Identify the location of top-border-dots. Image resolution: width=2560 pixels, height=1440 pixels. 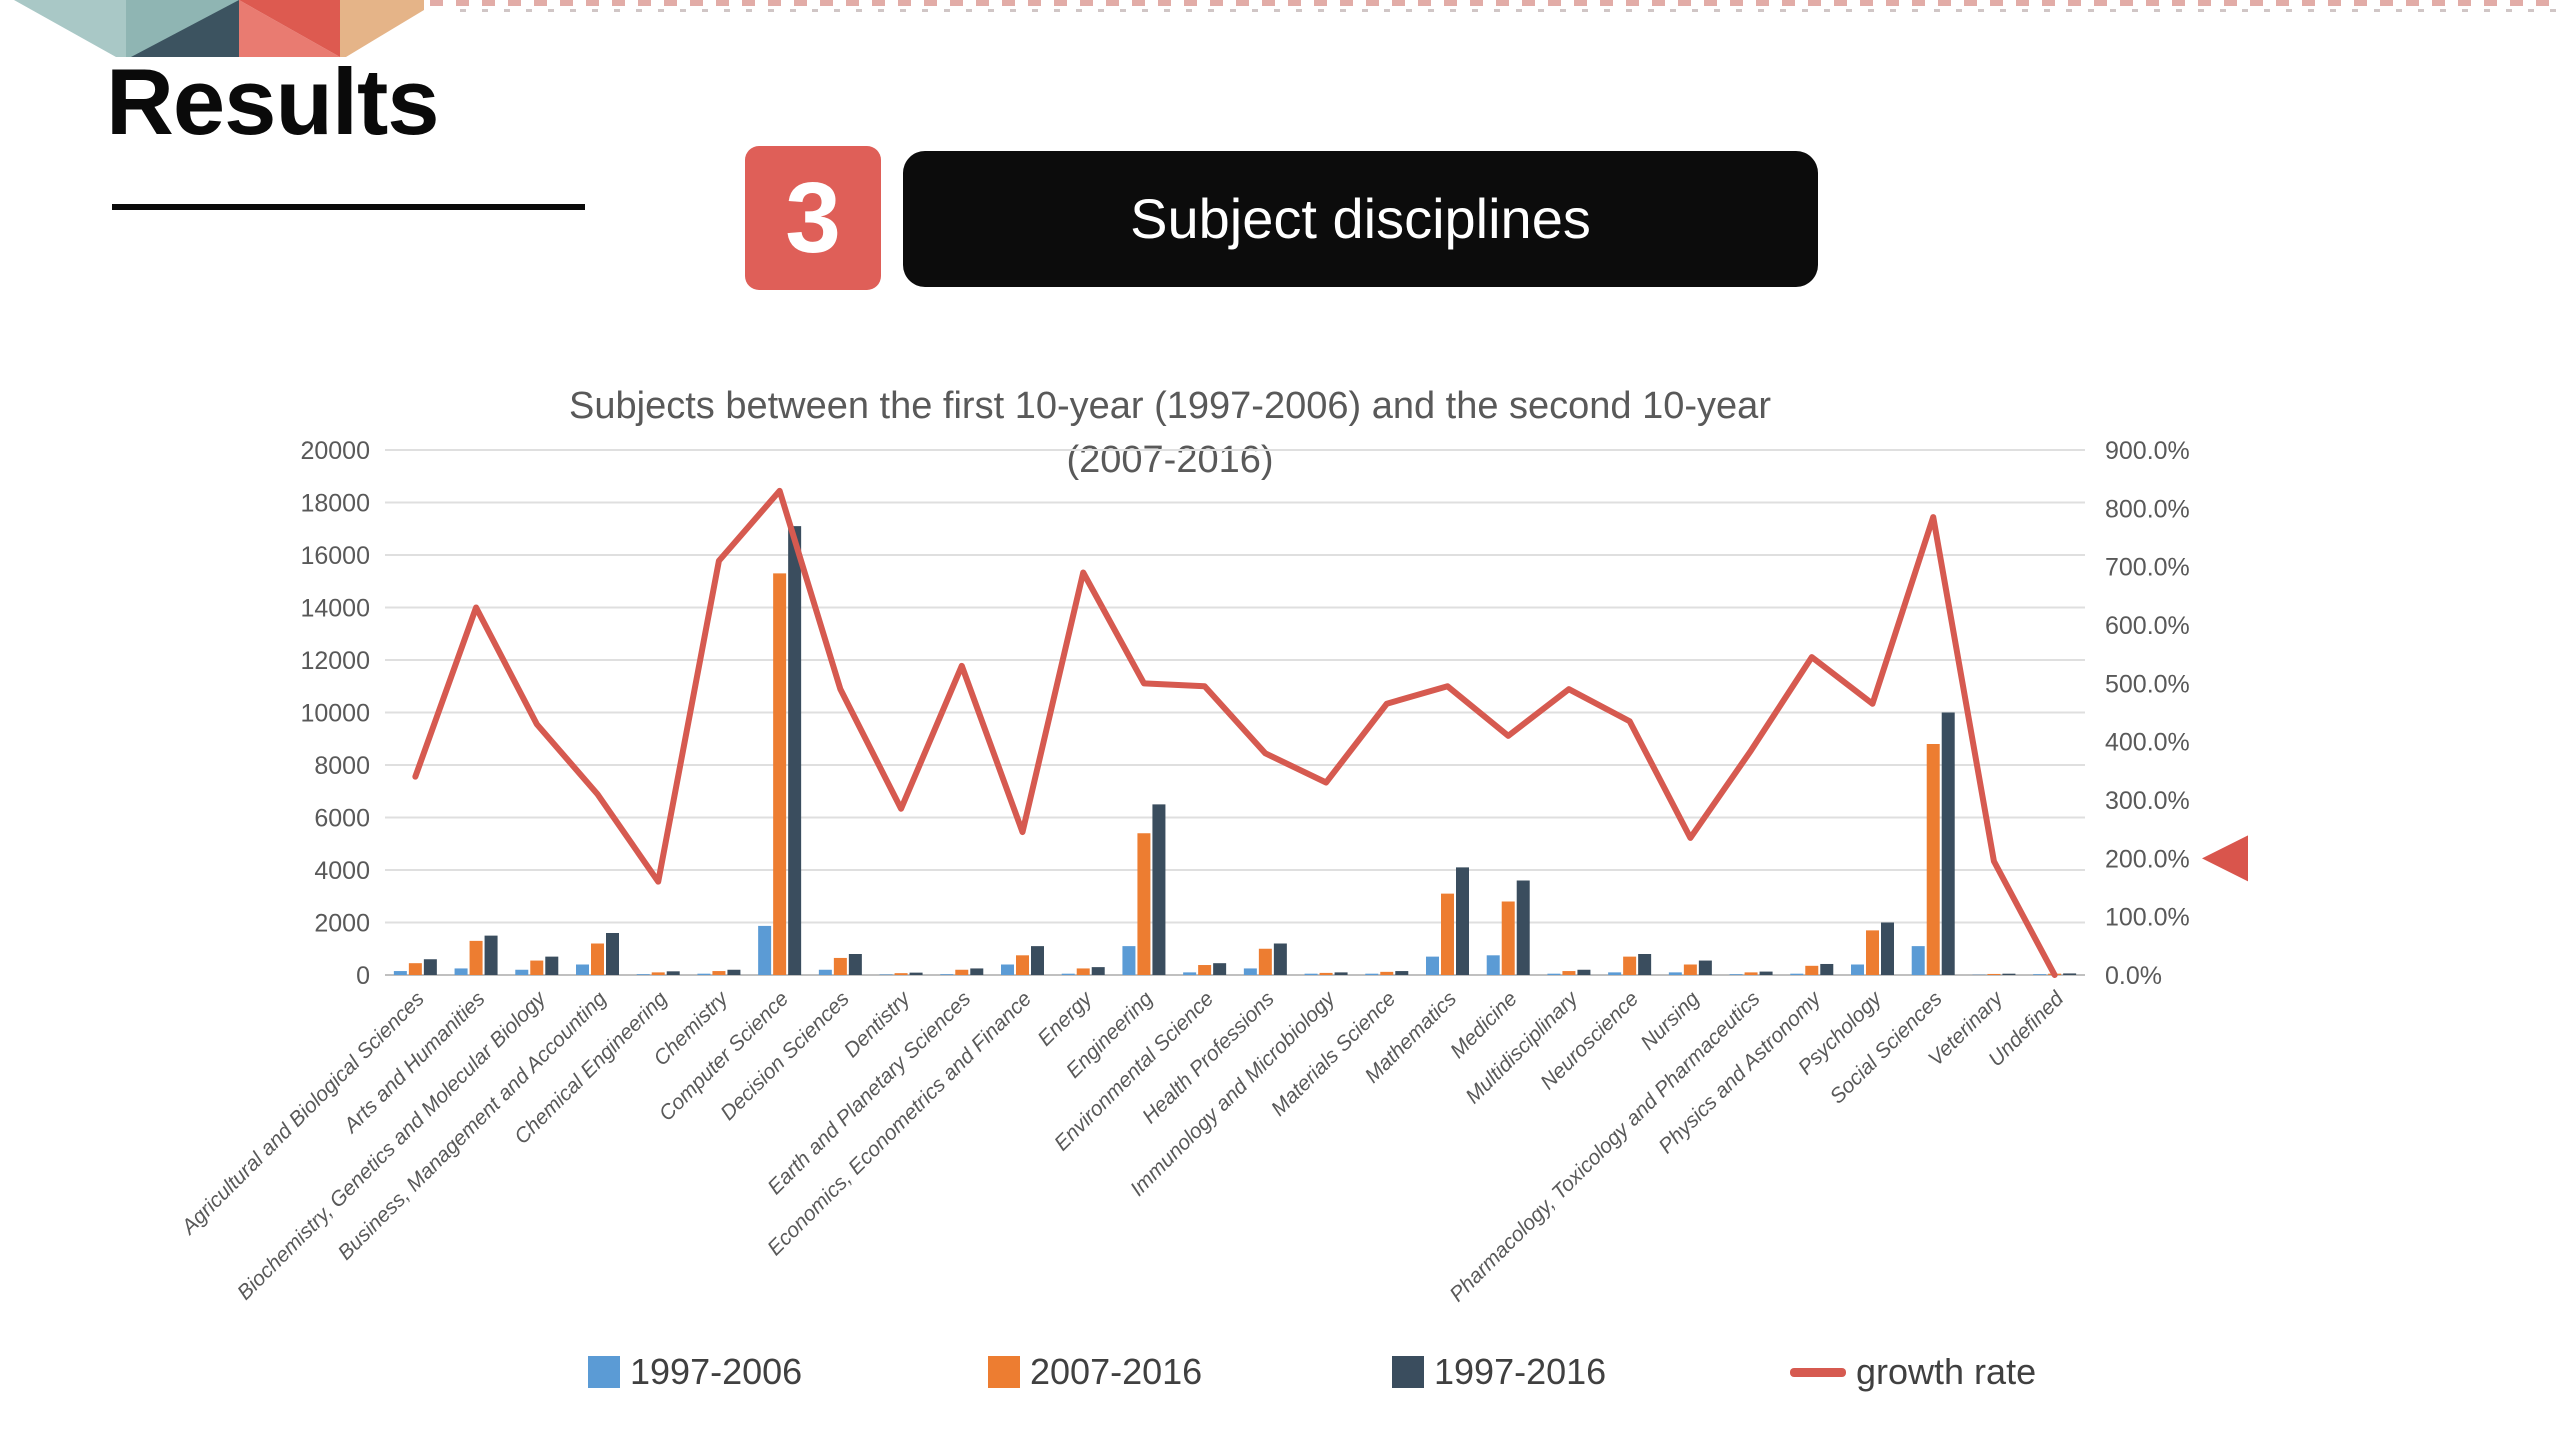
(1510, 10).